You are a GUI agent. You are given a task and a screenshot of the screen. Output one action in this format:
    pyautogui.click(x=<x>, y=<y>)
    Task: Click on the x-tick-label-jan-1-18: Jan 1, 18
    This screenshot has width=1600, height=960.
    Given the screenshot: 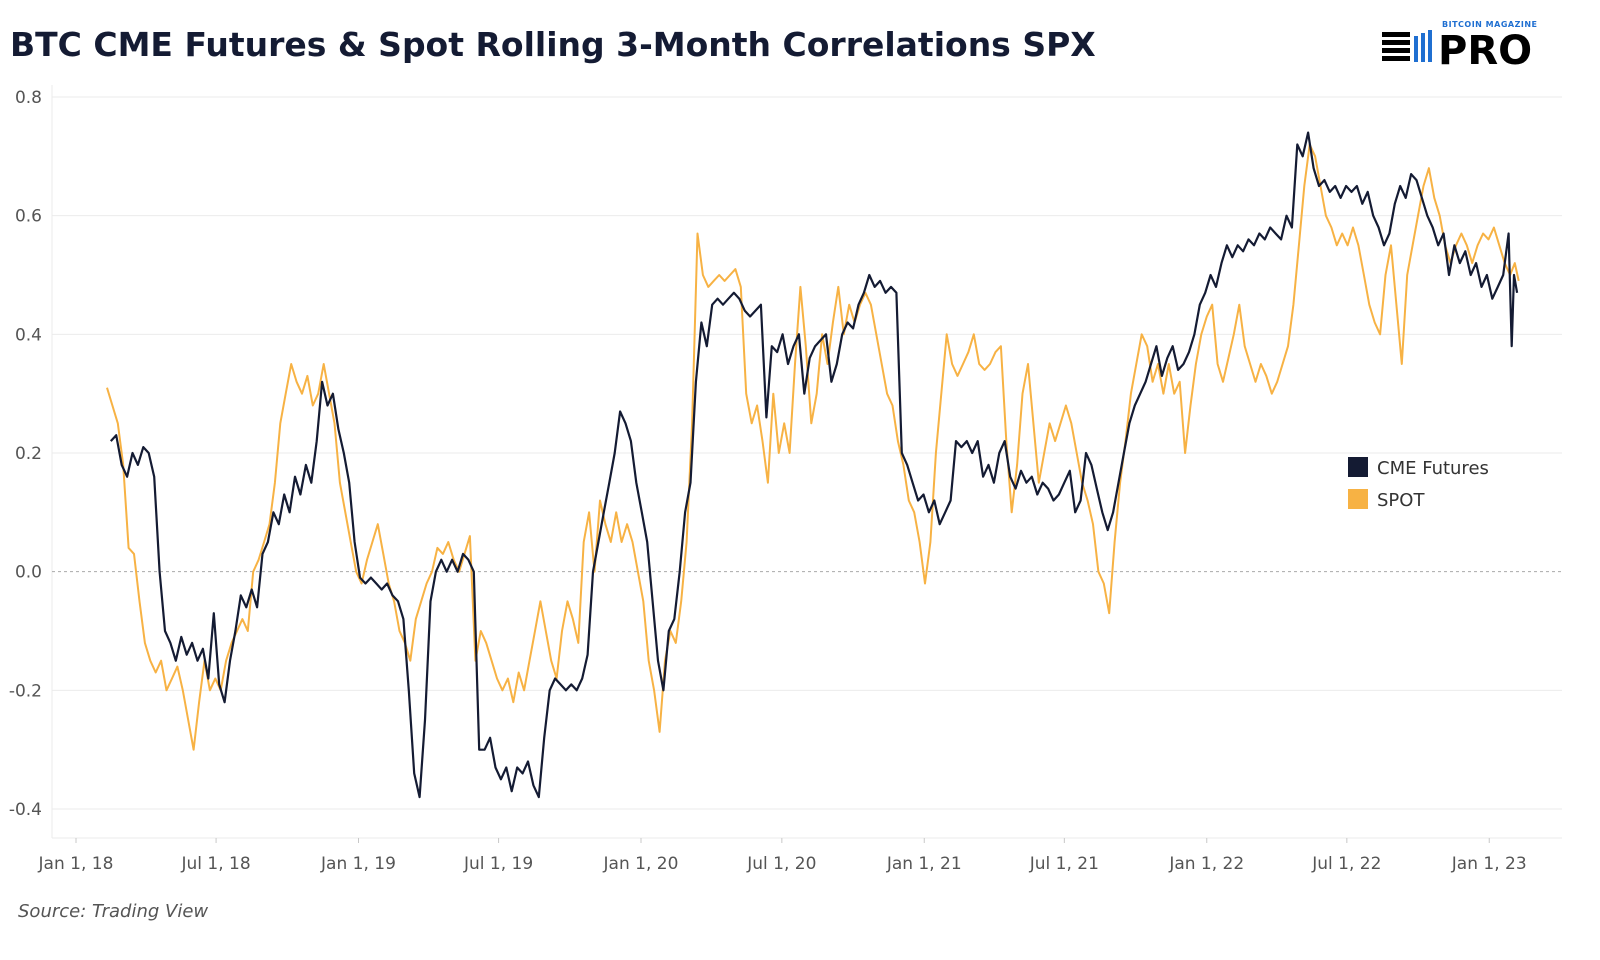 What is the action you would take?
    pyautogui.click(x=76, y=864)
    